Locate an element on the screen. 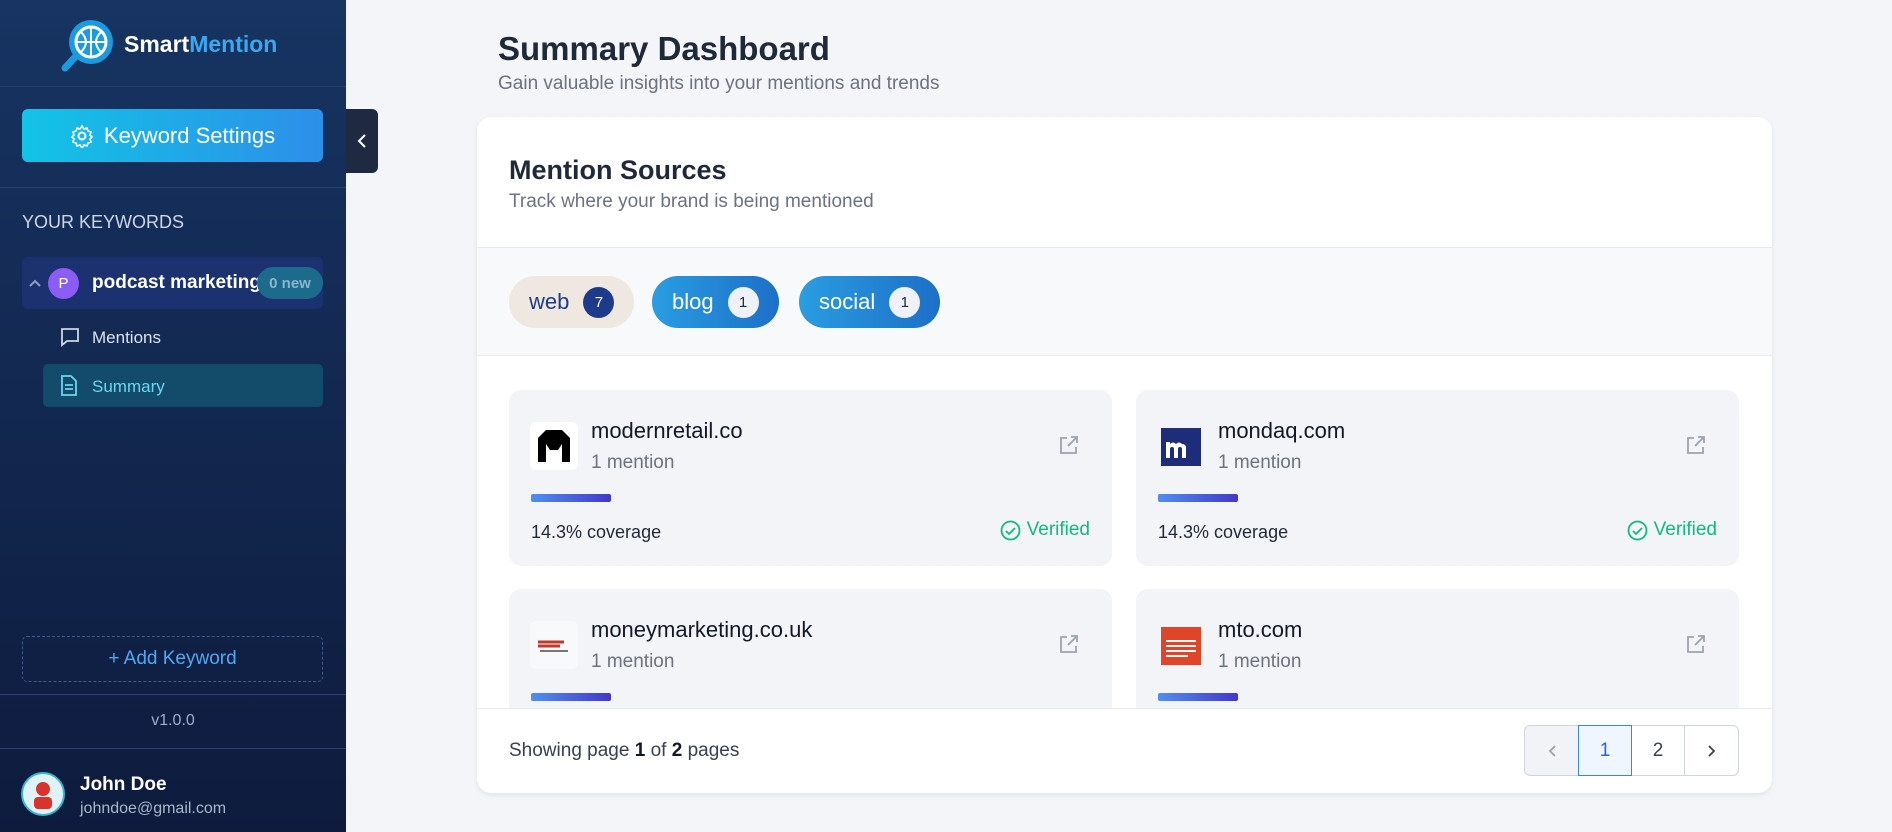 This screenshot has height=832, width=1892. brand-mention: Mention is located at coordinates (233, 44).